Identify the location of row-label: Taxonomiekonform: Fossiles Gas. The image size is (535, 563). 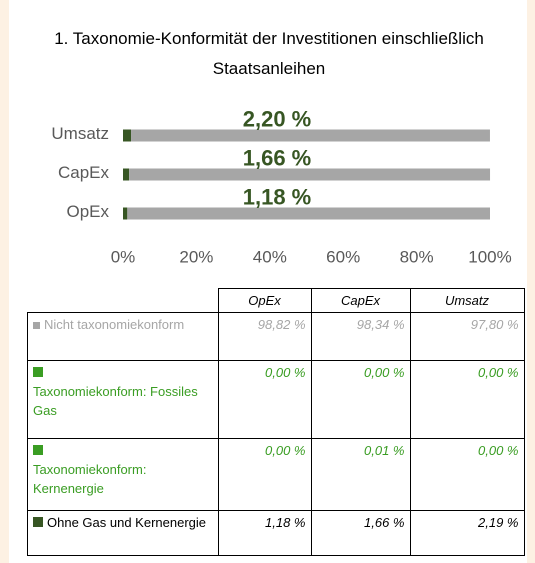
(123, 399).